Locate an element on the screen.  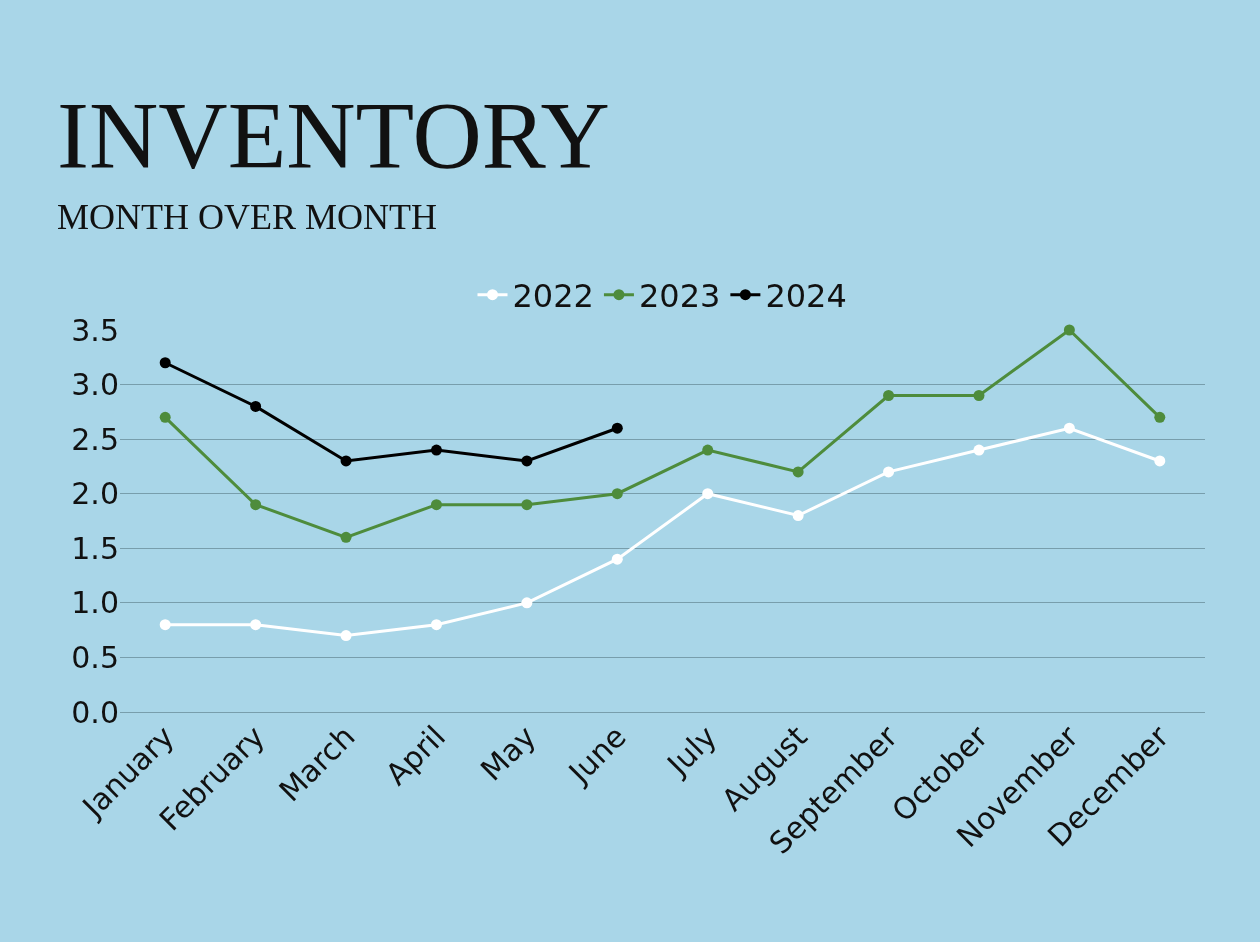
y-tick-label: 0.0 is located at coordinates (95, 712).